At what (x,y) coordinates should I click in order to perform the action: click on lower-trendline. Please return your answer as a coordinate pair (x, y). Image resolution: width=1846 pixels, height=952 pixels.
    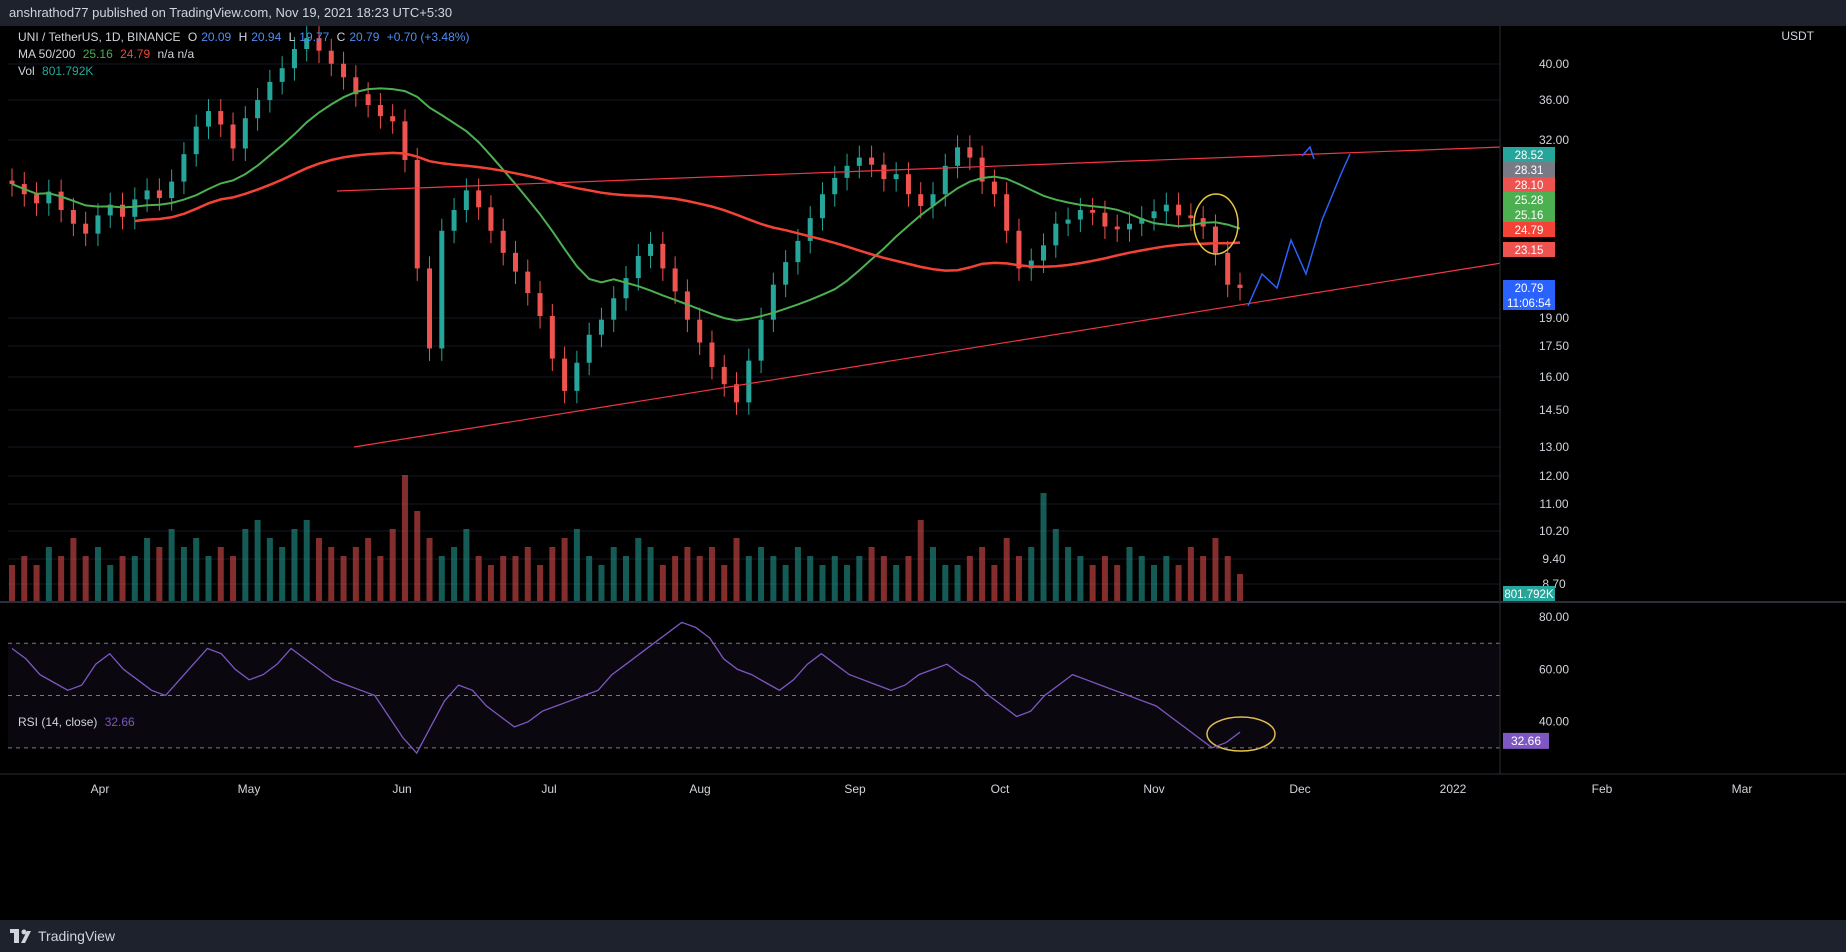
    Looking at the image, I should click on (949, 351).